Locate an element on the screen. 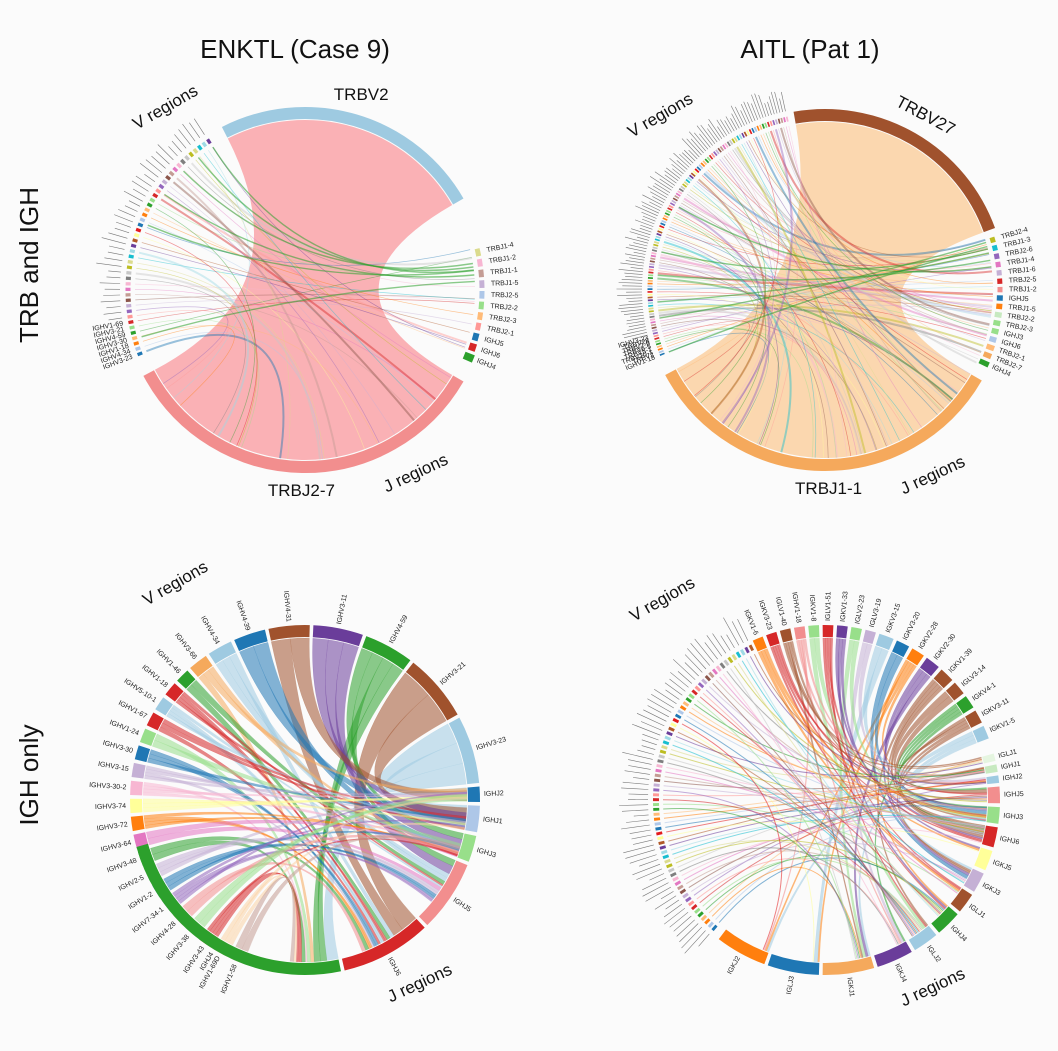  j-segment-IGHJ1 is located at coordinates (472, 819).